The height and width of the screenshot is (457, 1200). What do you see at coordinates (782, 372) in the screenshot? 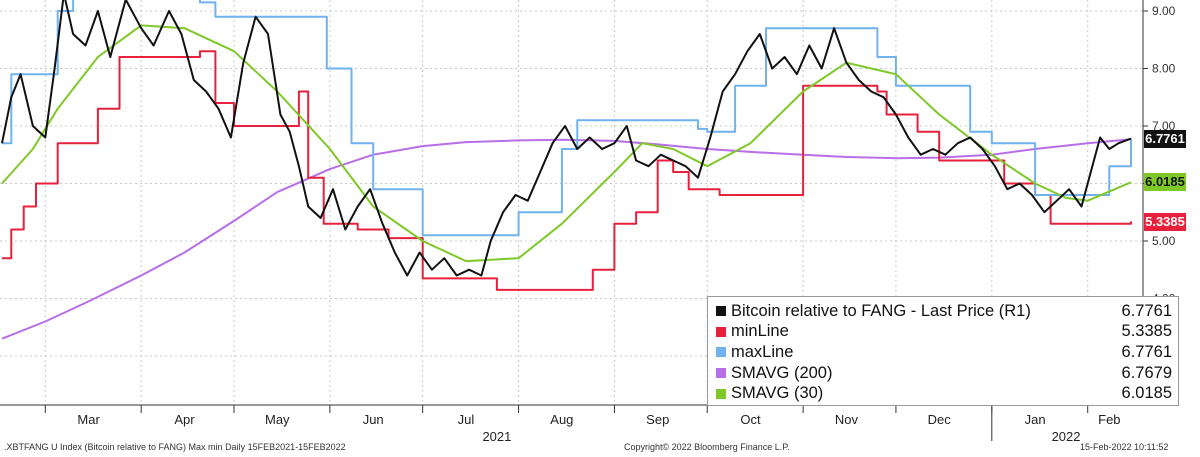
I see `legend-label: SMAVG (200)` at bounding box center [782, 372].